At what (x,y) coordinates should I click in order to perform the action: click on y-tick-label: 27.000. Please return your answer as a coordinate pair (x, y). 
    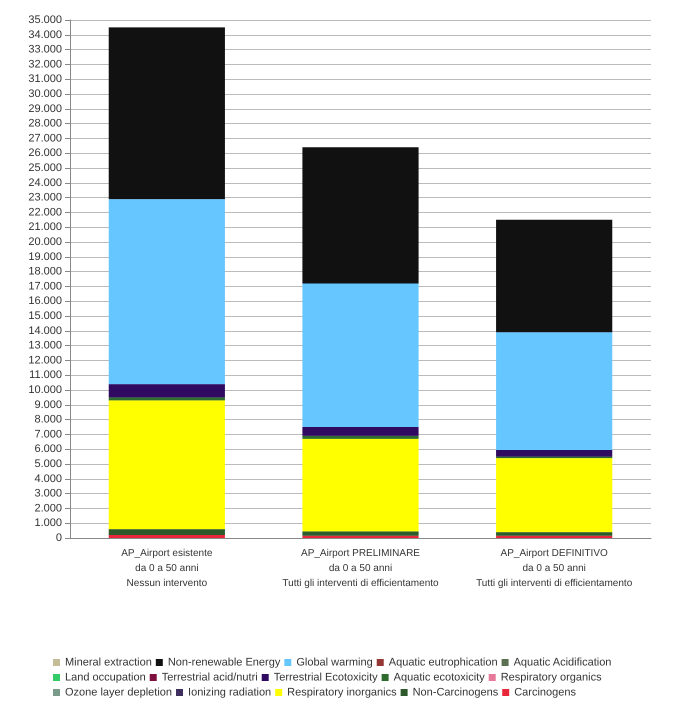
    Looking at the image, I should click on (45, 138).